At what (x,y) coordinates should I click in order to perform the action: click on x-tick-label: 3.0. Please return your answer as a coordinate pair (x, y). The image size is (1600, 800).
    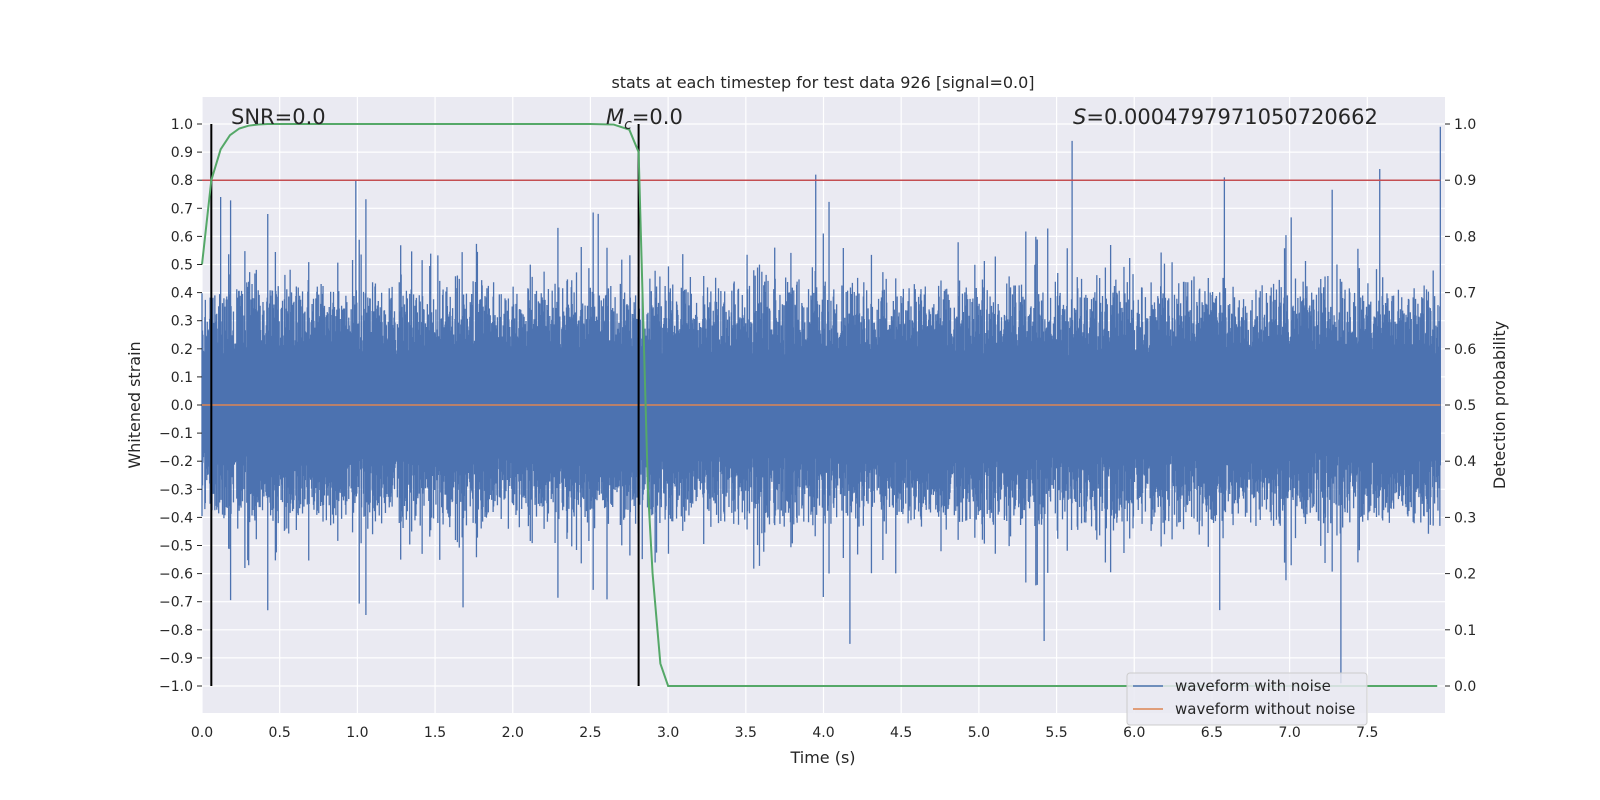
    Looking at the image, I should click on (668, 733).